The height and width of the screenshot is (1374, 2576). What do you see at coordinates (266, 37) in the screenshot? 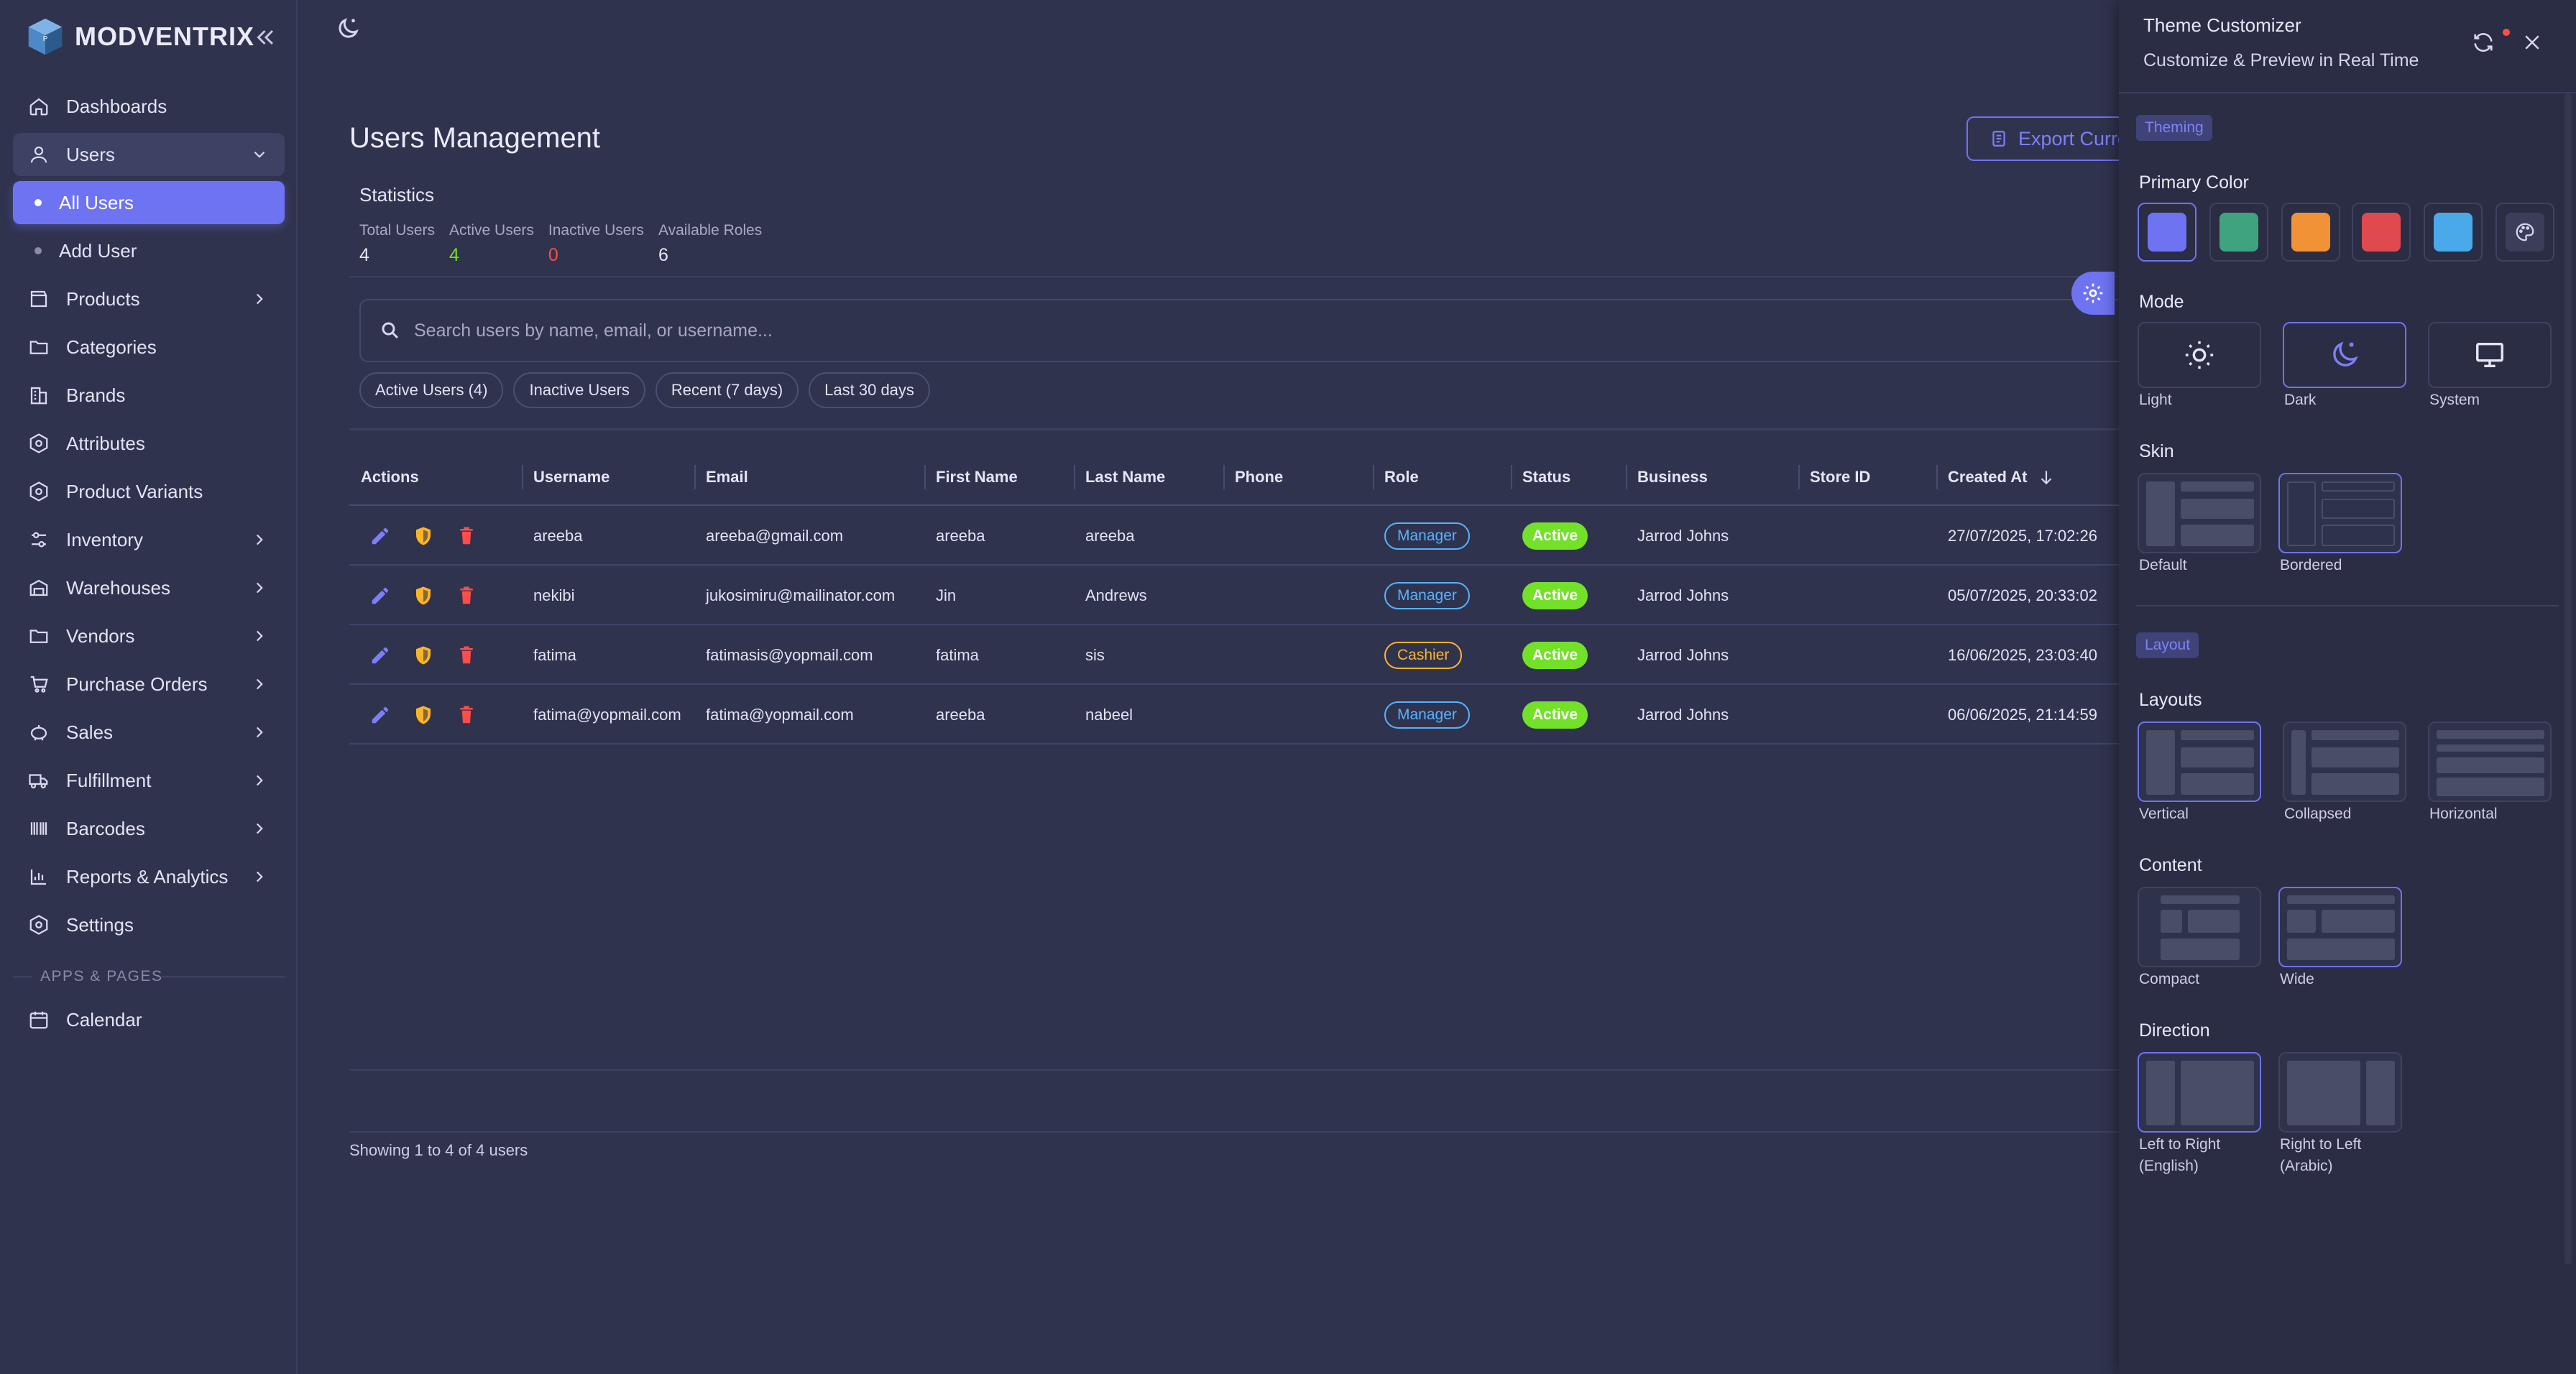
I see `collapse-sidebar-icon` at bounding box center [266, 37].